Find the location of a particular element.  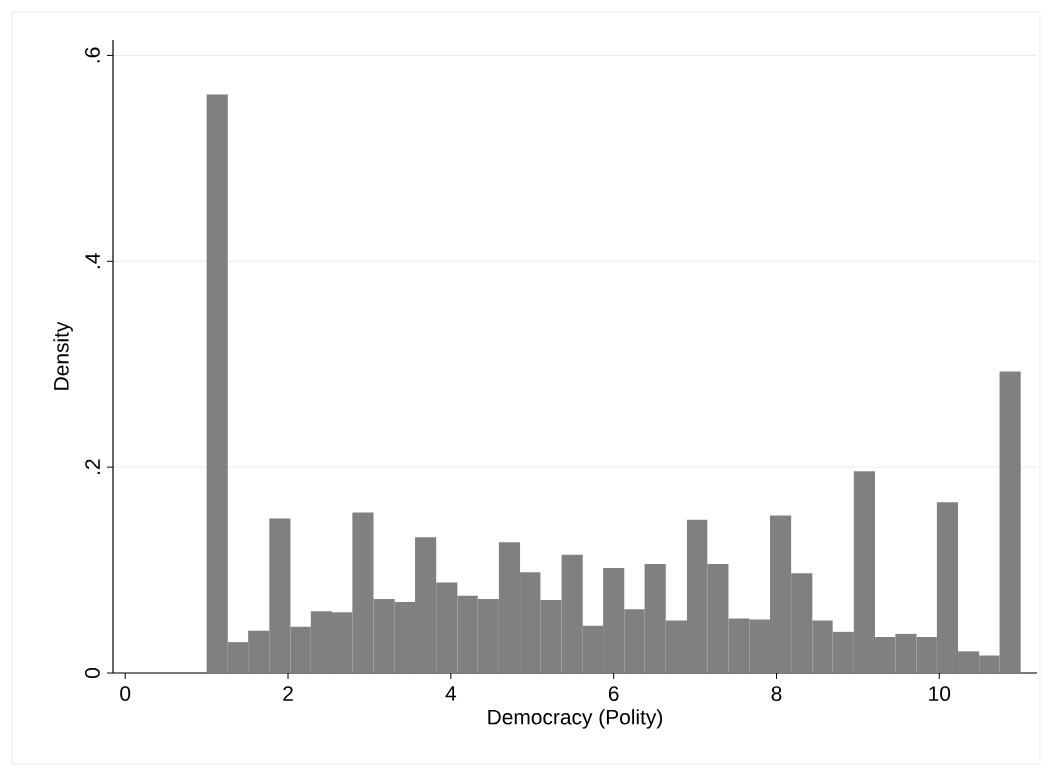

x-tick-label: 2 is located at coordinates (288, 693).